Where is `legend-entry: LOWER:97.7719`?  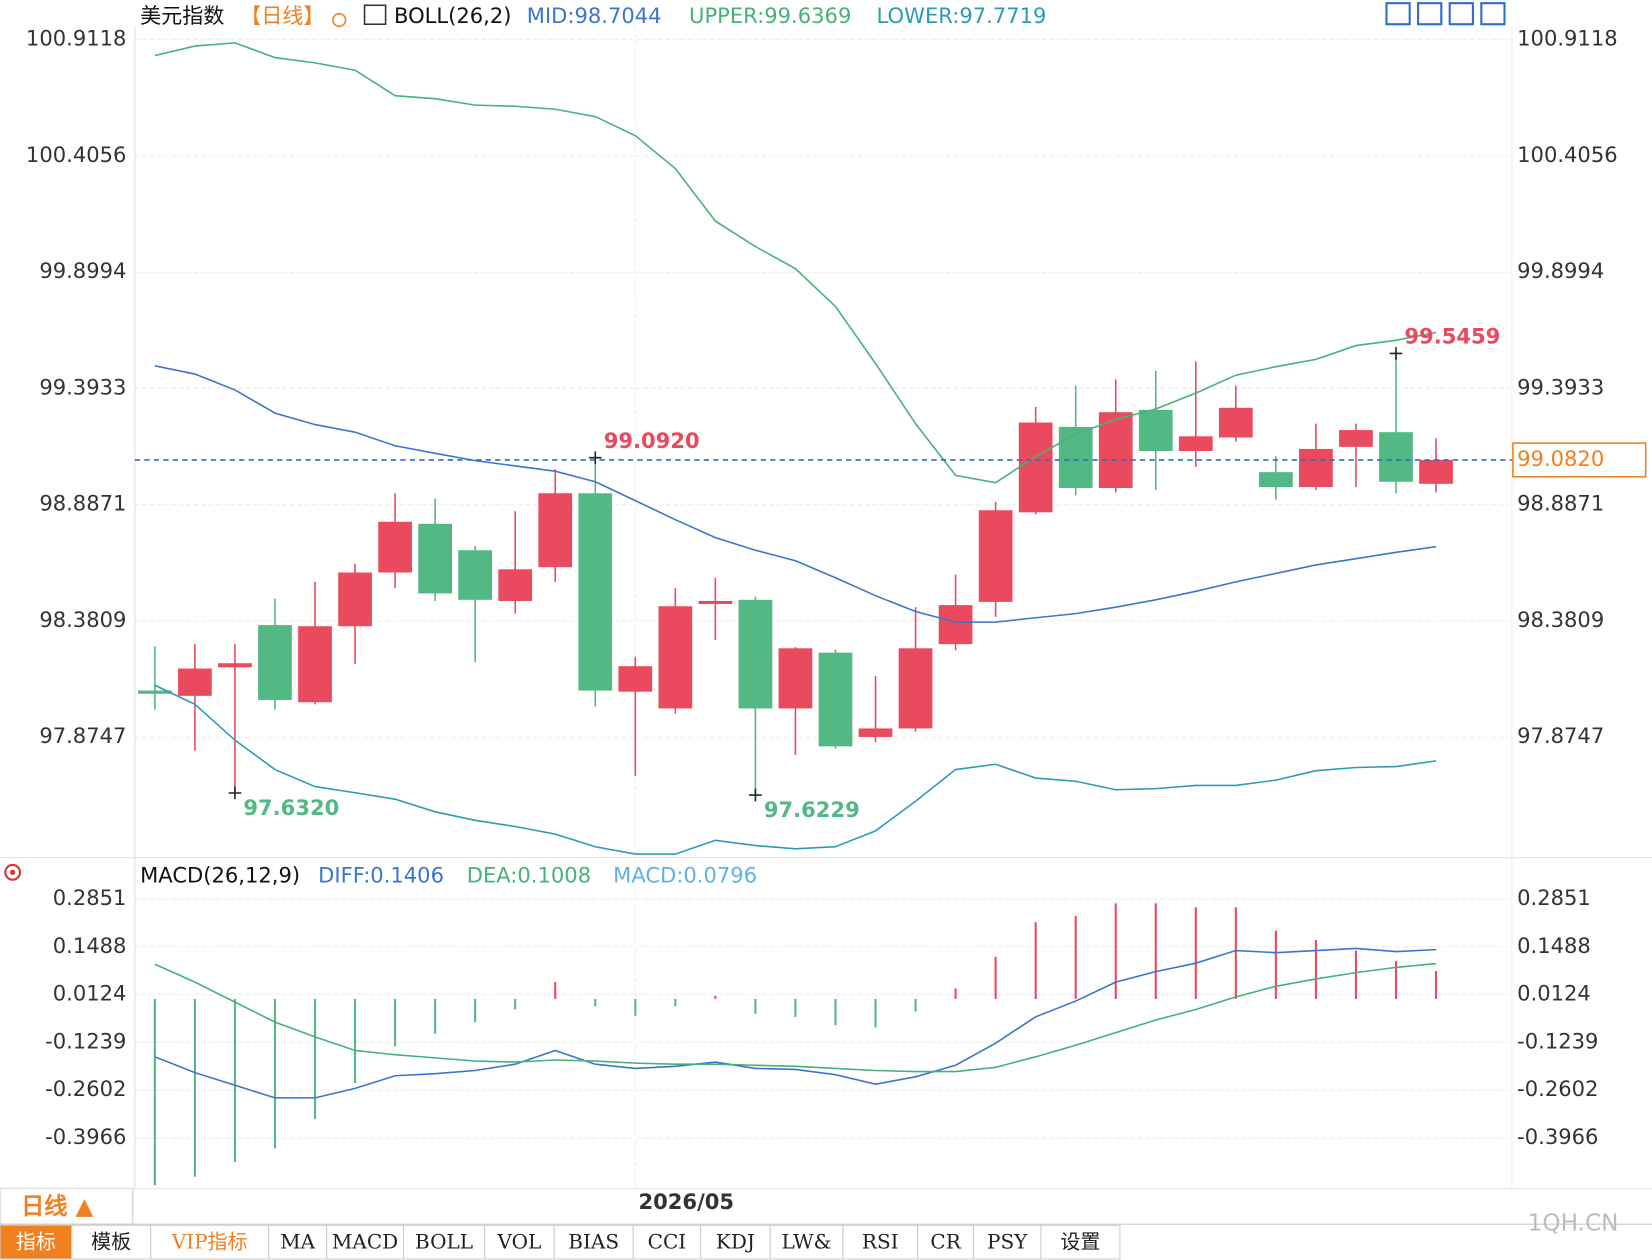 legend-entry: LOWER:97.7719 is located at coordinates (962, 15).